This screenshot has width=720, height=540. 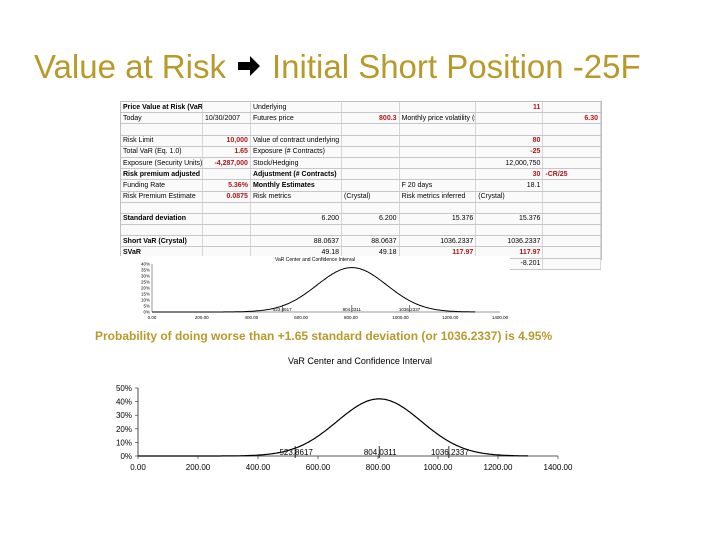 What do you see at coordinates (146, 306) in the screenshot?
I see `small-y-tick-label: 5%` at bounding box center [146, 306].